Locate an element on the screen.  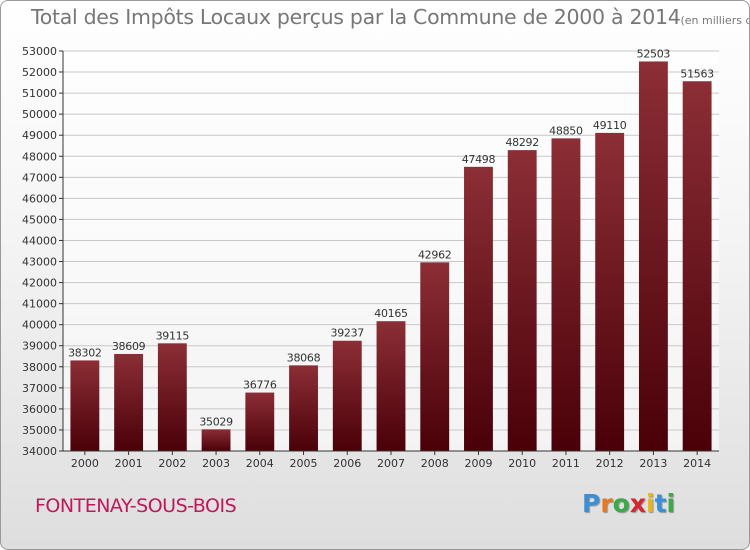
proxiti-logo: Proxiti is located at coordinates (628, 503).